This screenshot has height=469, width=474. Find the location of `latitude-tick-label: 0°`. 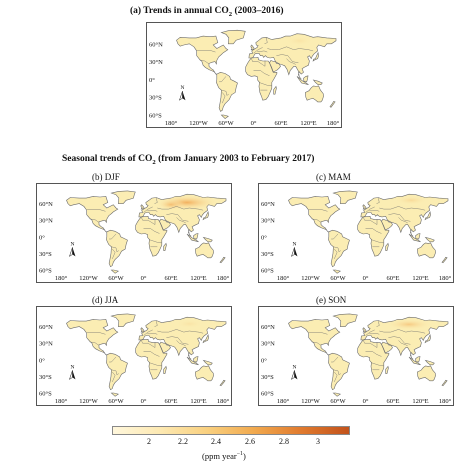

latitude-tick-label: 0° is located at coordinates (264, 237).